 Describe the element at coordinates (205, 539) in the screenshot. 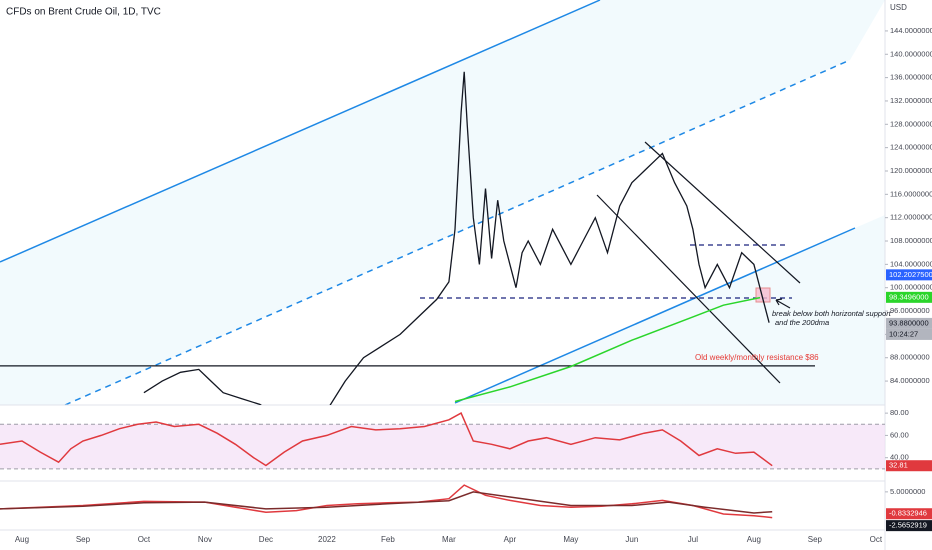

I see `x-tick-label: Nov` at that location.